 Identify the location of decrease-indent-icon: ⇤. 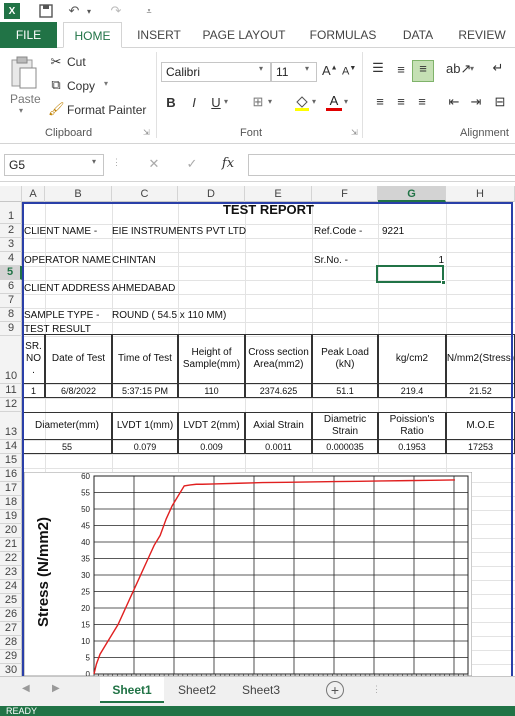
(454, 101).